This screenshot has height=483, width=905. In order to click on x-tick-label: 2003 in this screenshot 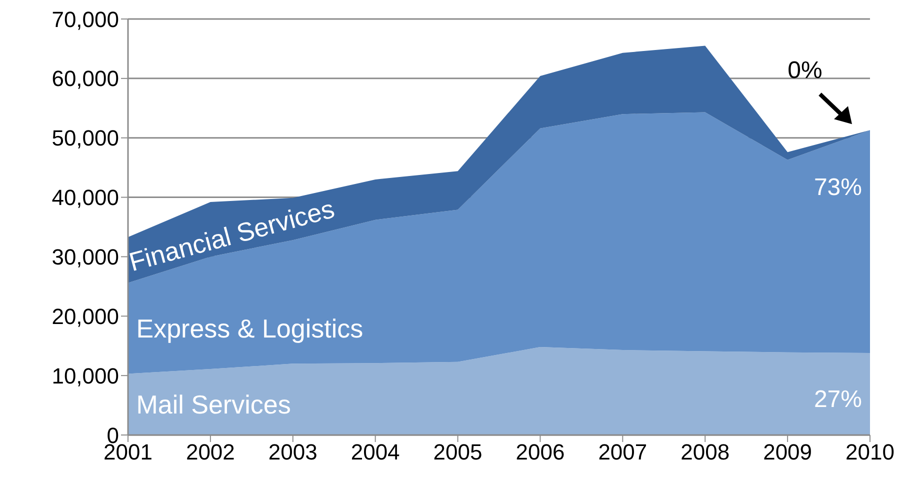, I will do `click(293, 452)`.